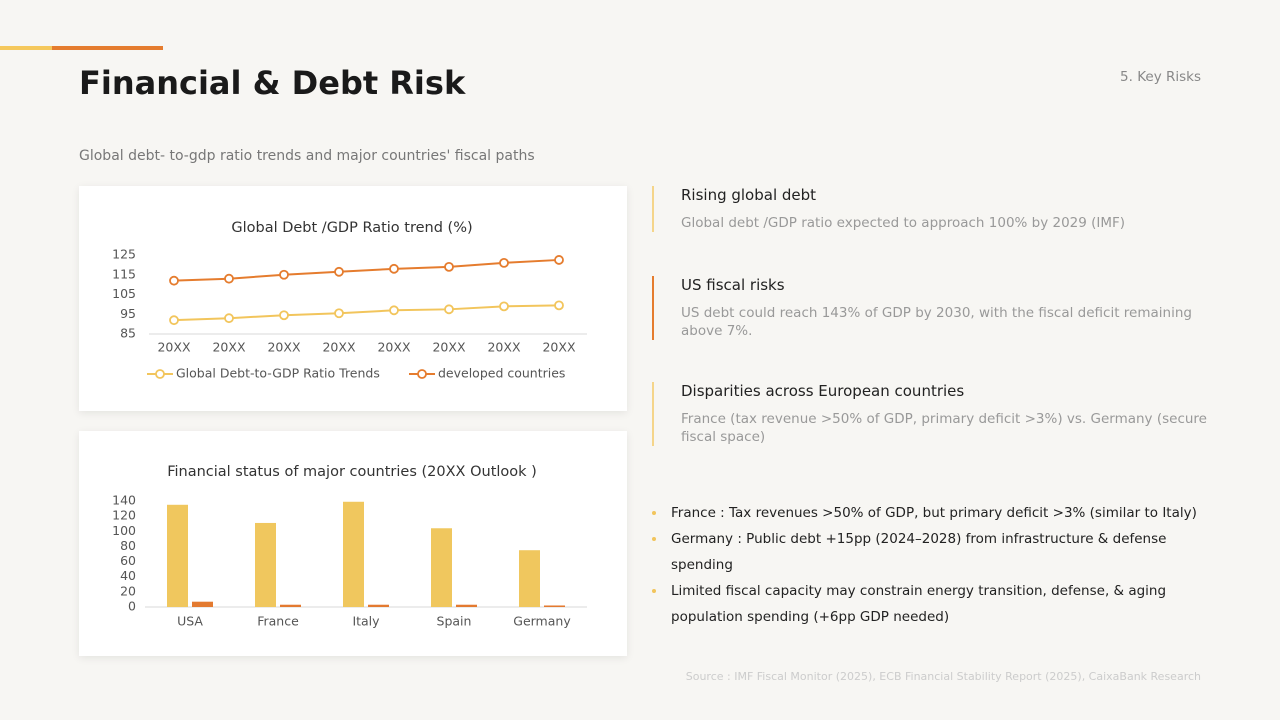 Image resolution: width=1280 pixels, height=720 pixels. Describe the element at coordinates (124, 273) in the screenshot. I see `y-tick-label: 115` at that location.